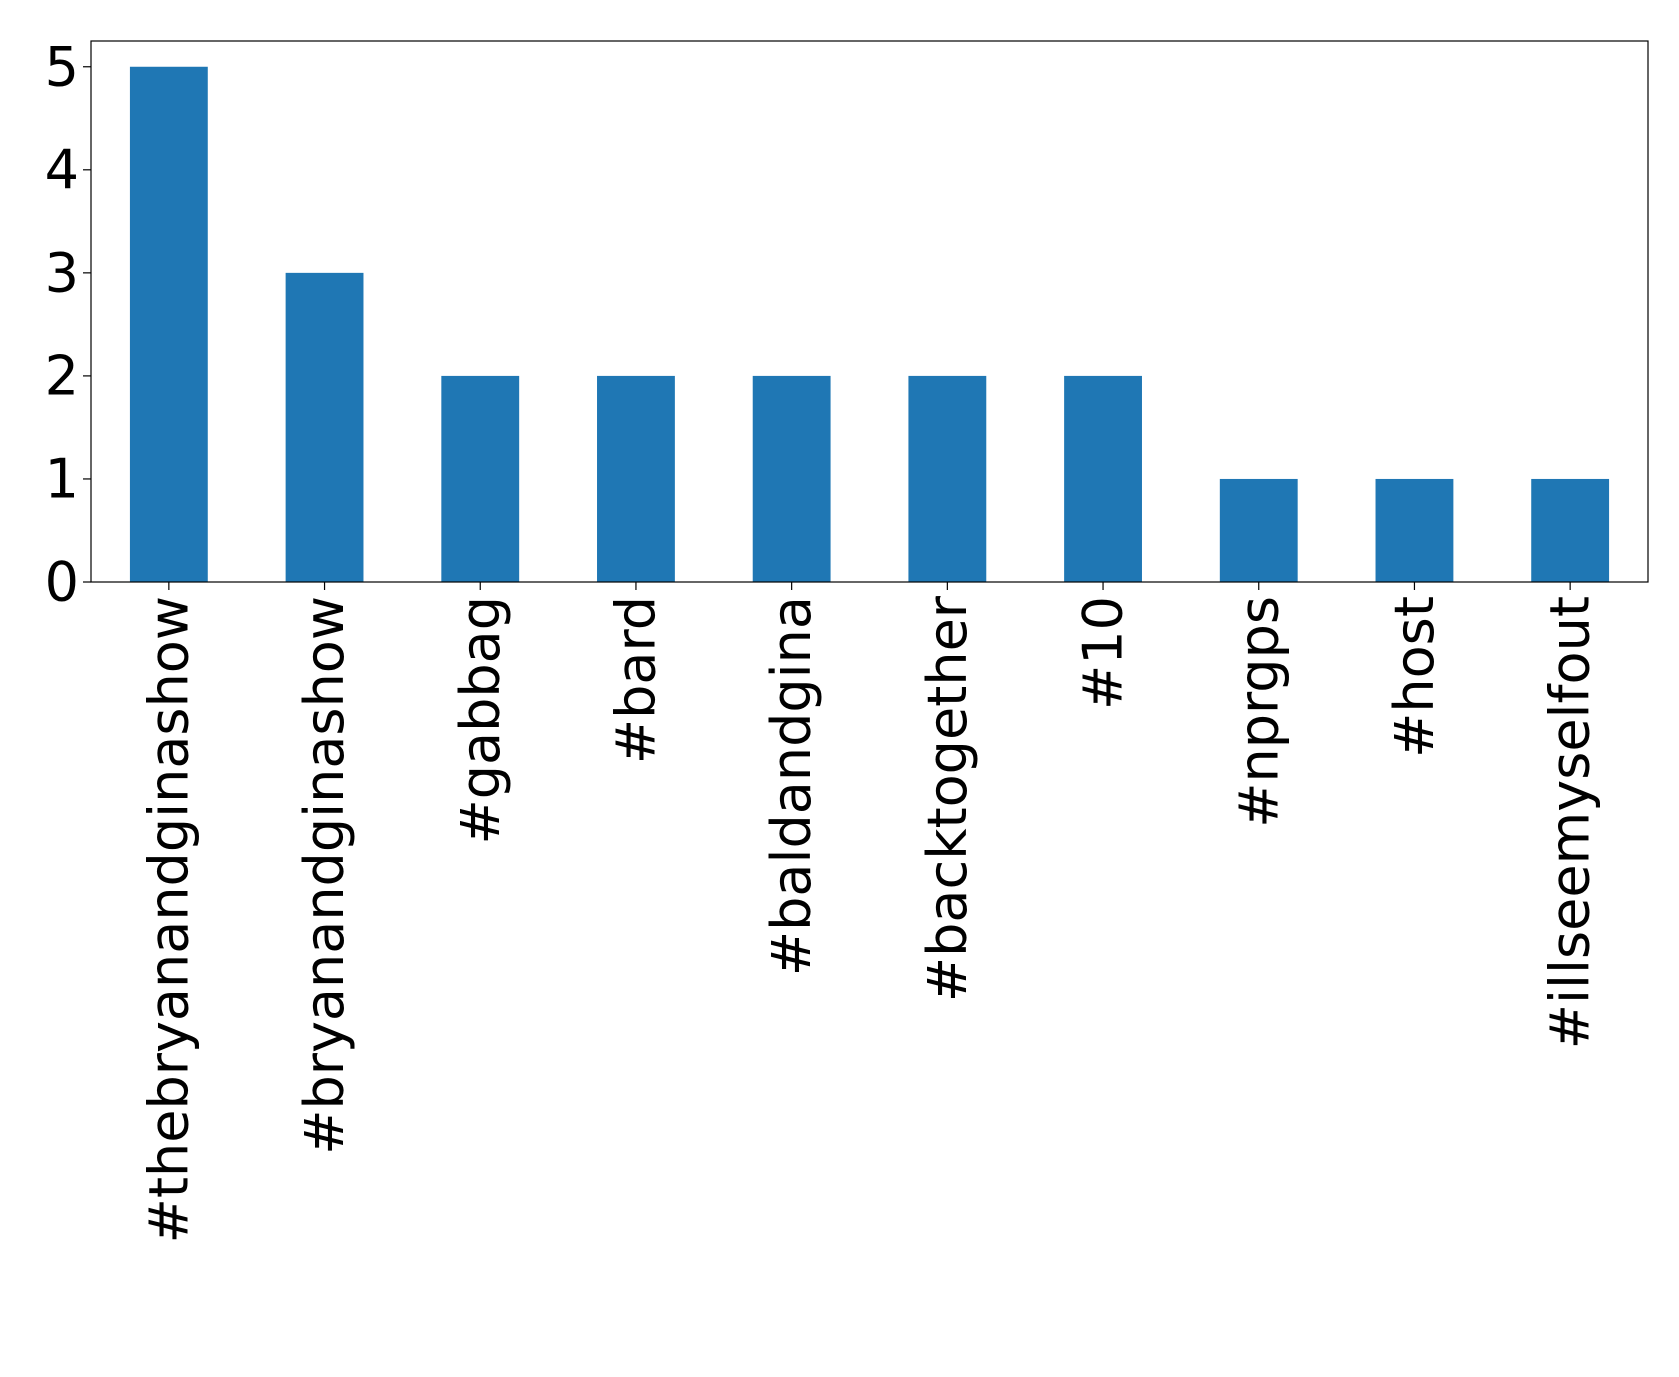  Describe the element at coordinates (947, 798) in the screenshot. I see `x-tick-label: #backtogether` at that location.